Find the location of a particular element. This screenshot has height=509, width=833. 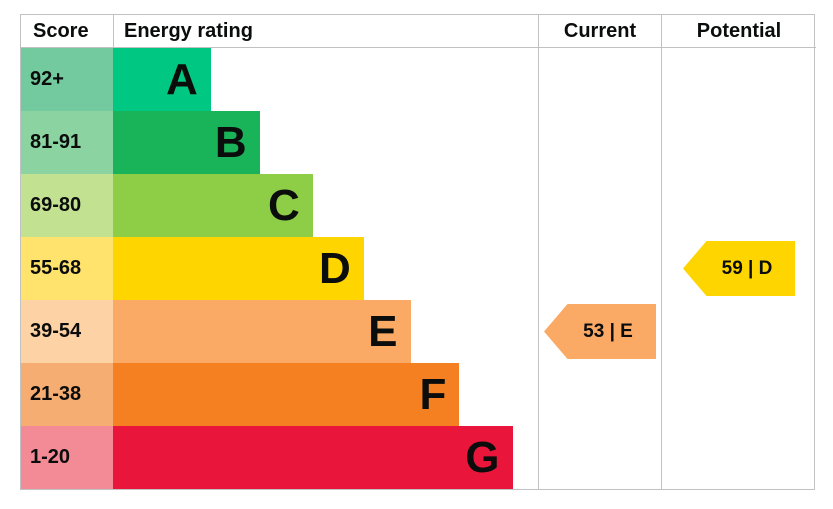

band-score-range: 55-68 is located at coordinates (67, 268).